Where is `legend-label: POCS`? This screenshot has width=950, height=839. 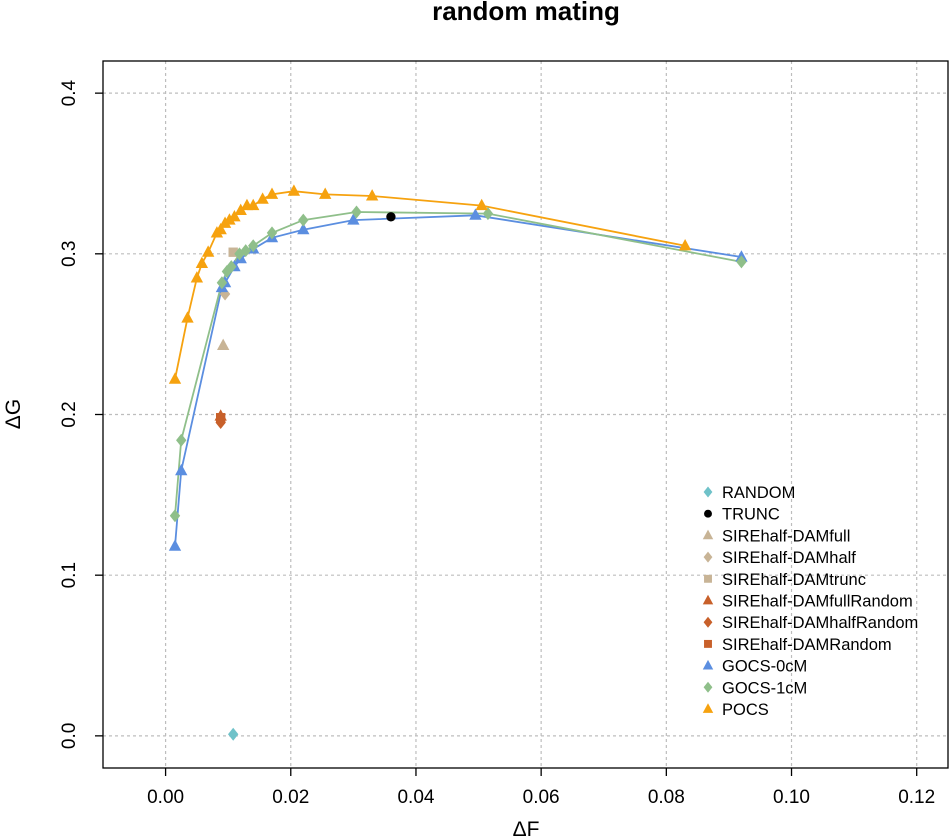 legend-label: POCS is located at coordinates (745, 710).